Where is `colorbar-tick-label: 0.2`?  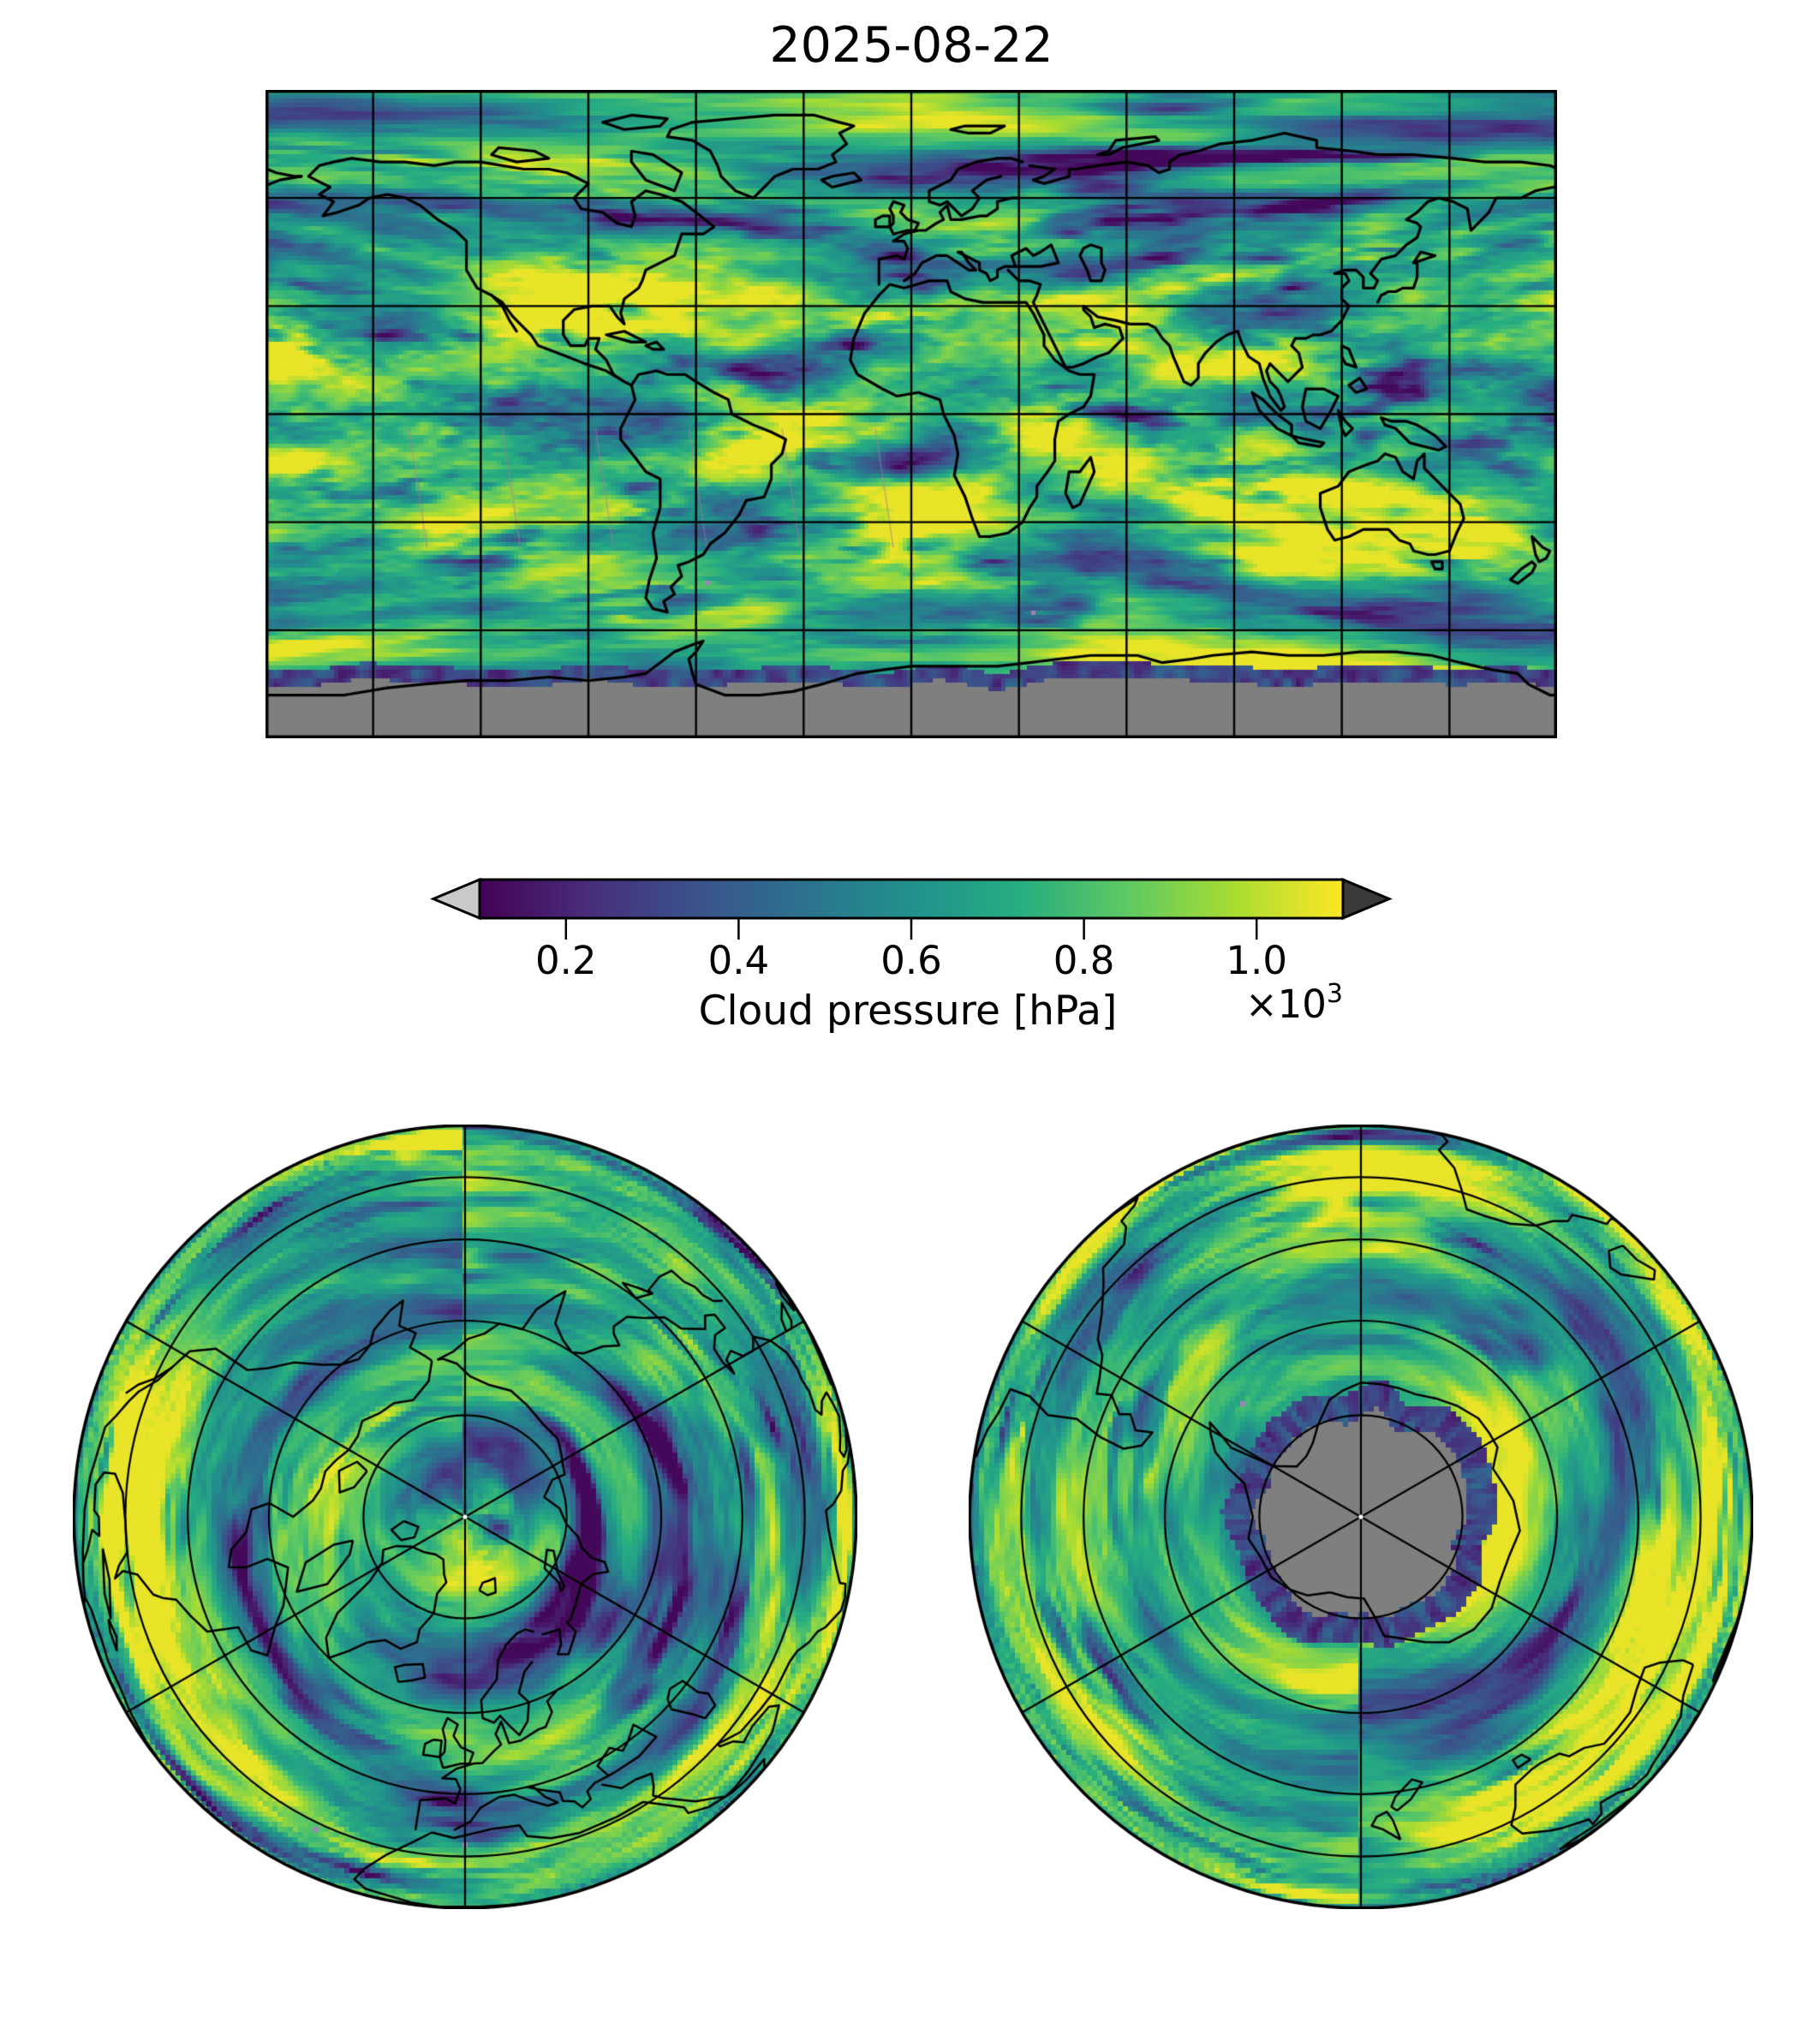 colorbar-tick-label: 0.2 is located at coordinates (566, 960).